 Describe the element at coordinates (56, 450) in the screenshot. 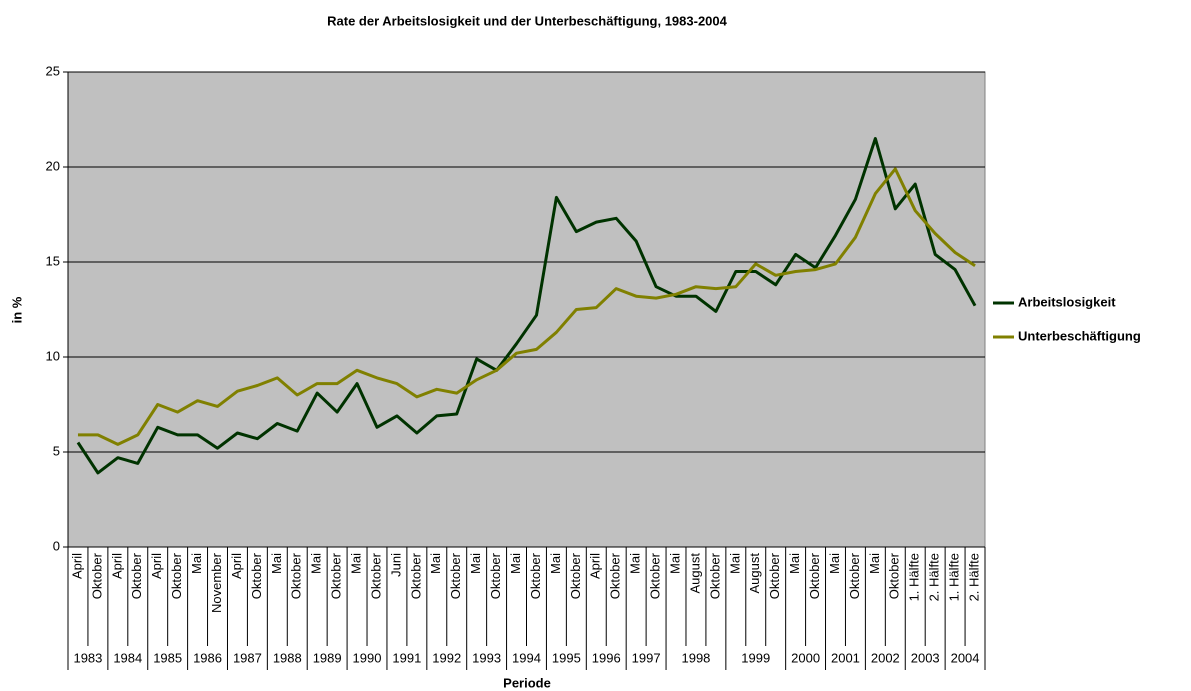

I see `y-tick-label: 5` at that location.